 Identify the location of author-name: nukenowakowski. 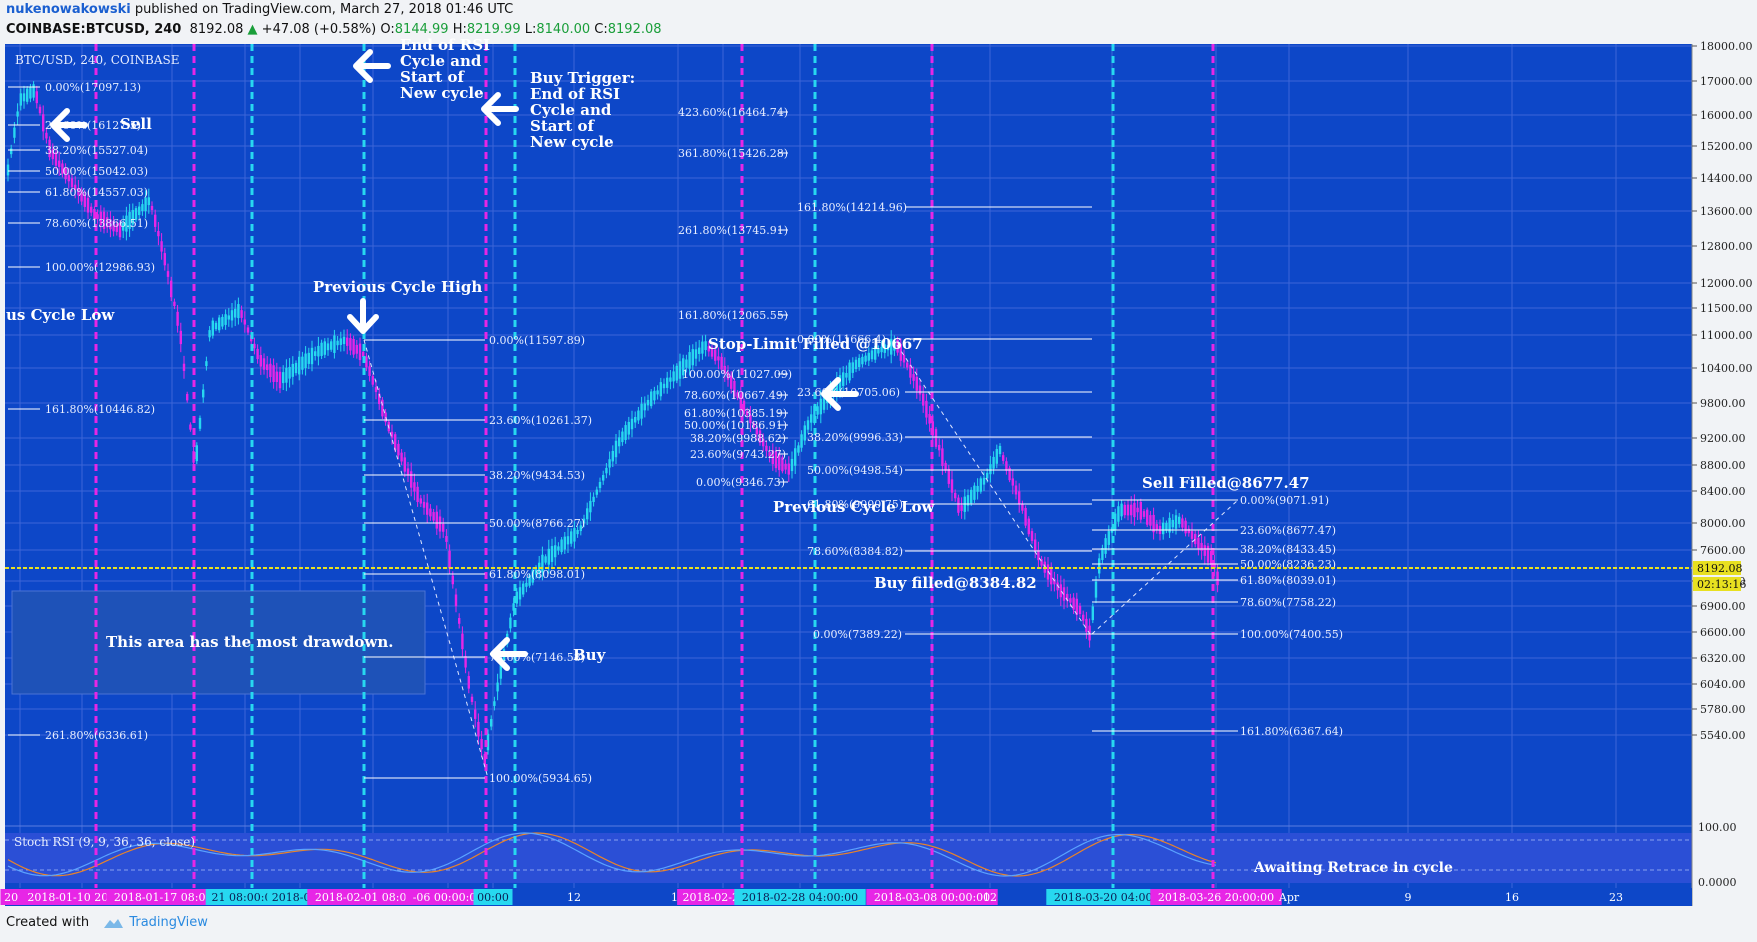
(68, 9).